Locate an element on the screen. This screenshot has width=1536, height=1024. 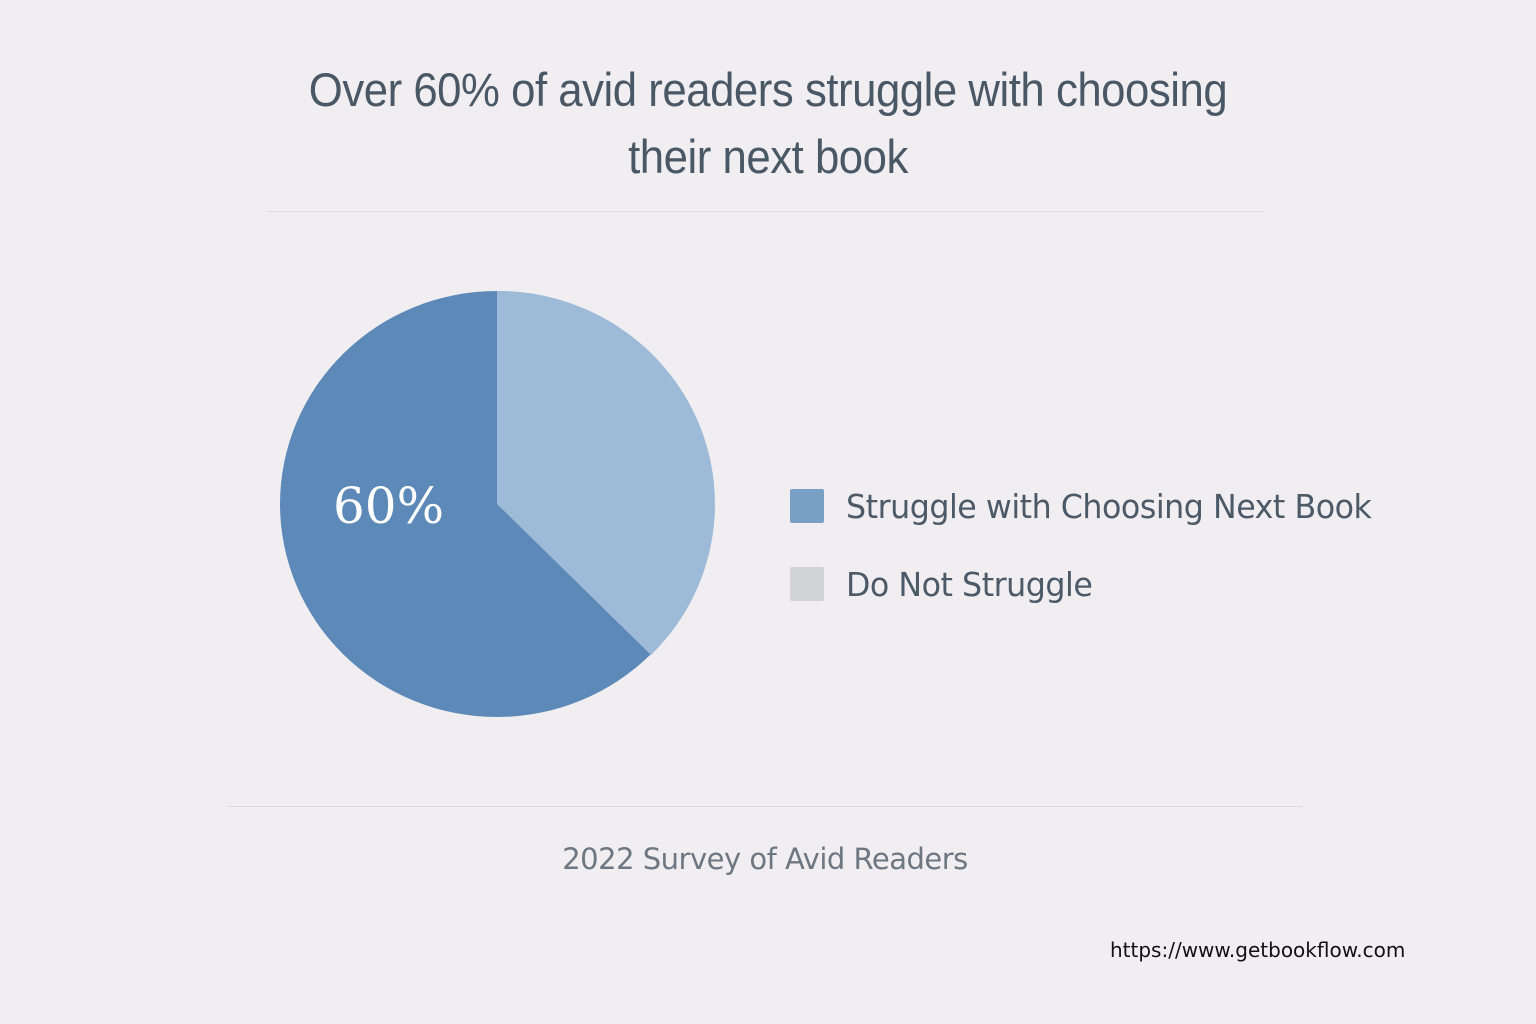
legend-swatch-not-struggle is located at coordinates (807, 584).